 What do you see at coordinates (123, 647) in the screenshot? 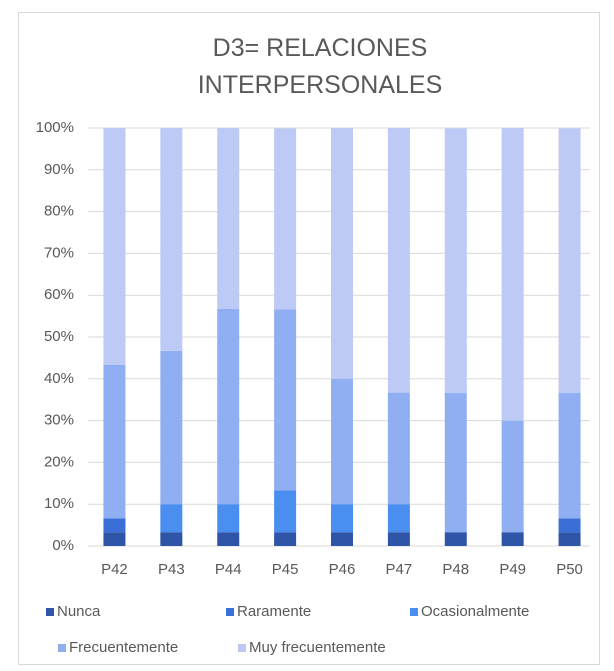
I see `legend-label: Frecuentemente` at bounding box center [123, 647].